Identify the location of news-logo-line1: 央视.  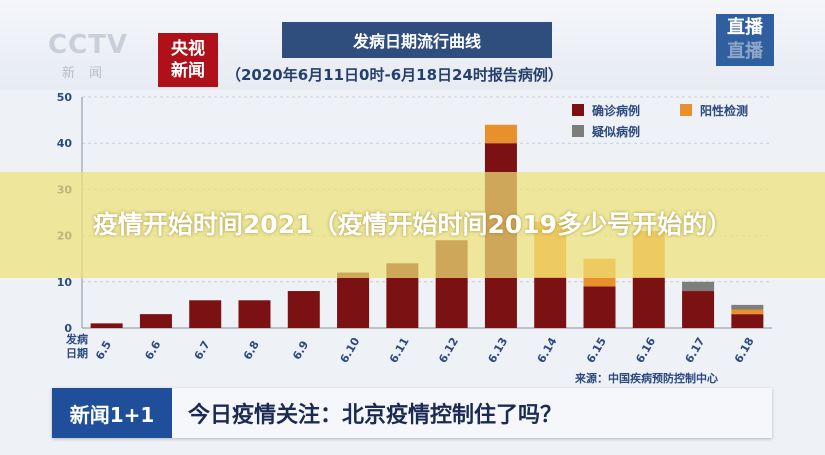
(188, 49).